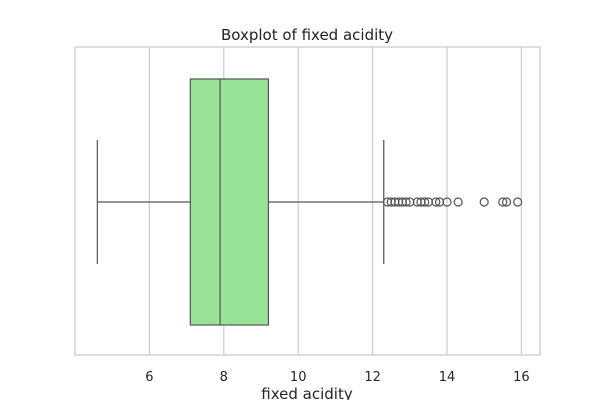 This screenshot has height=400, width=600. I want to click on x-tick-label: 14, so click(447, 377).